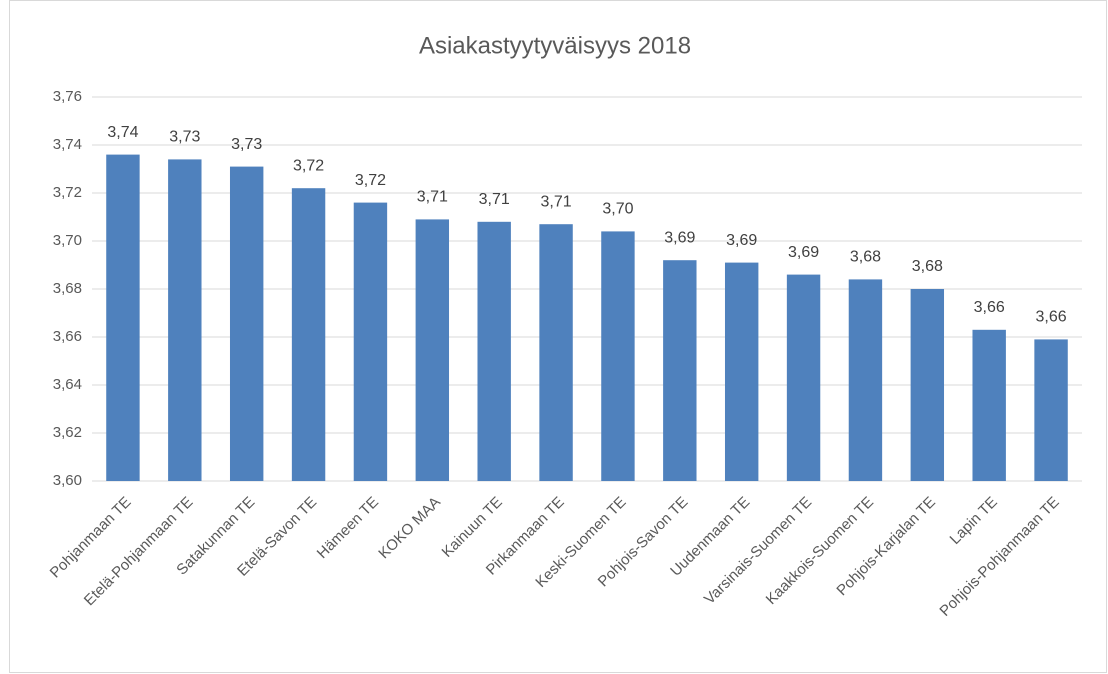 The image size is (1108, 674). Describe the element at coordinates (67, 144) in the screenshot. I see `y-tick-label: 3,74` at that location.